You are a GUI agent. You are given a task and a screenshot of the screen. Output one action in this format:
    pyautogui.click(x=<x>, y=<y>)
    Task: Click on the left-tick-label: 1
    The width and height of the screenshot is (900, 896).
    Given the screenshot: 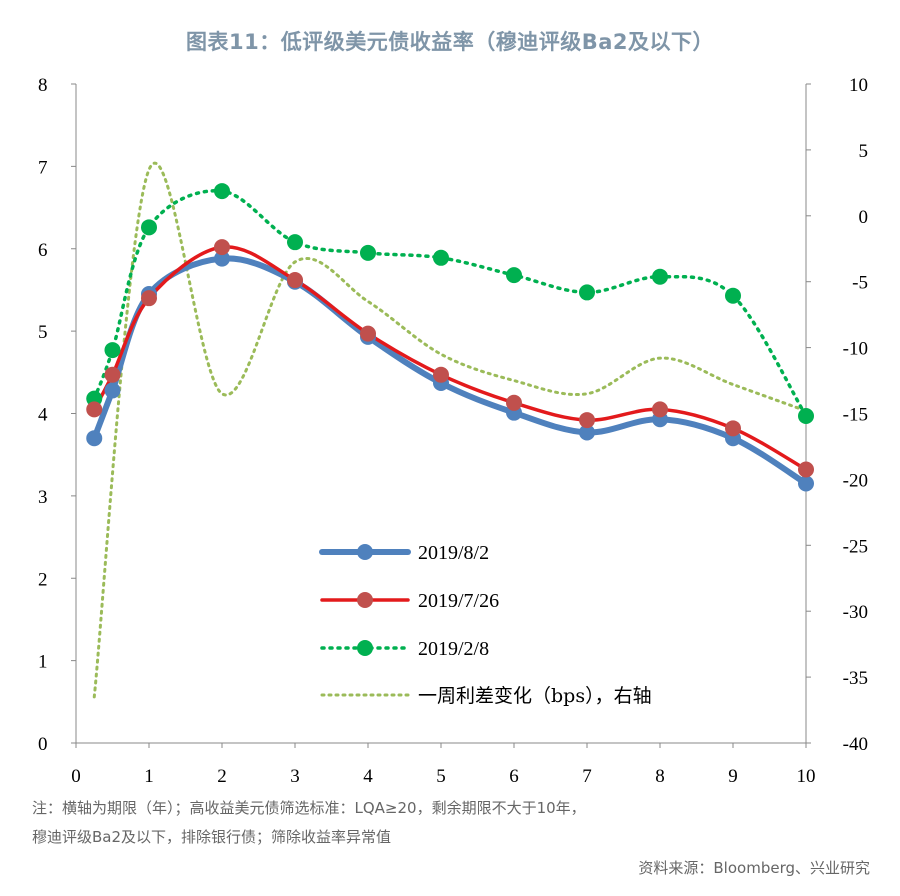 What is the action you would take?
    pyautogui.click(x=43, y=662)
    